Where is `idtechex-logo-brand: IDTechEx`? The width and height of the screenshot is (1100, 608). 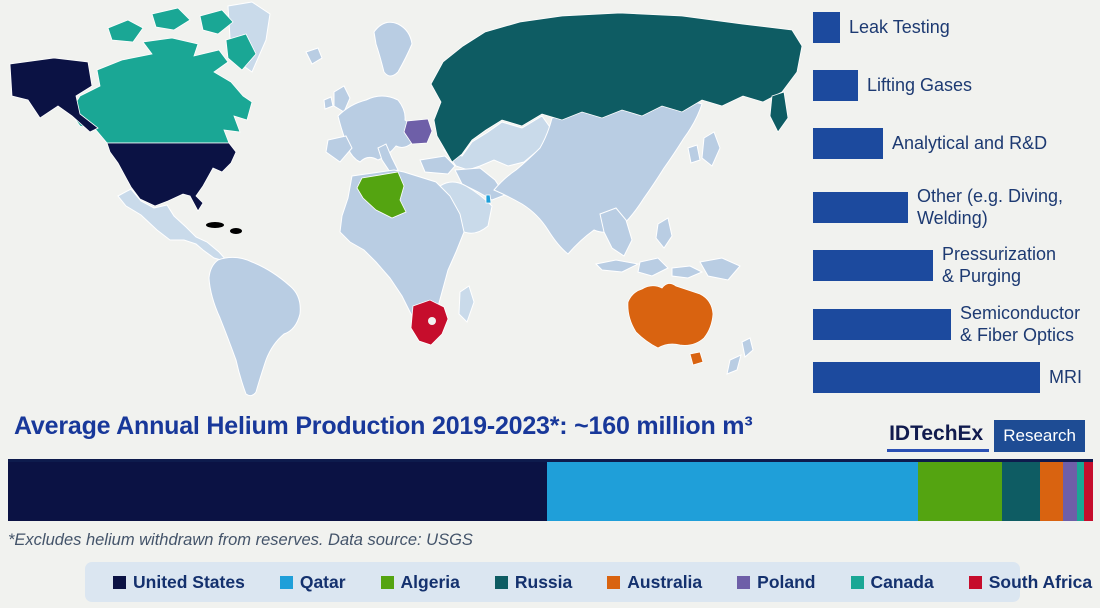 idtechex-logo-brand: IDTechEx is located at coordinates (938, 436).